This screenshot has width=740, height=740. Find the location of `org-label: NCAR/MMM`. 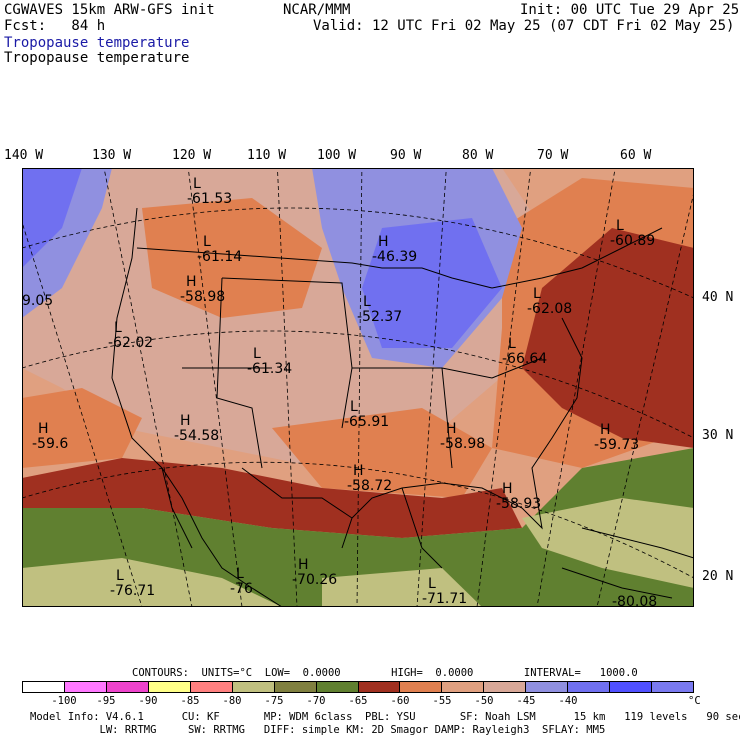

org-label: NCAR/MMM is located at coordinates (317, 10).